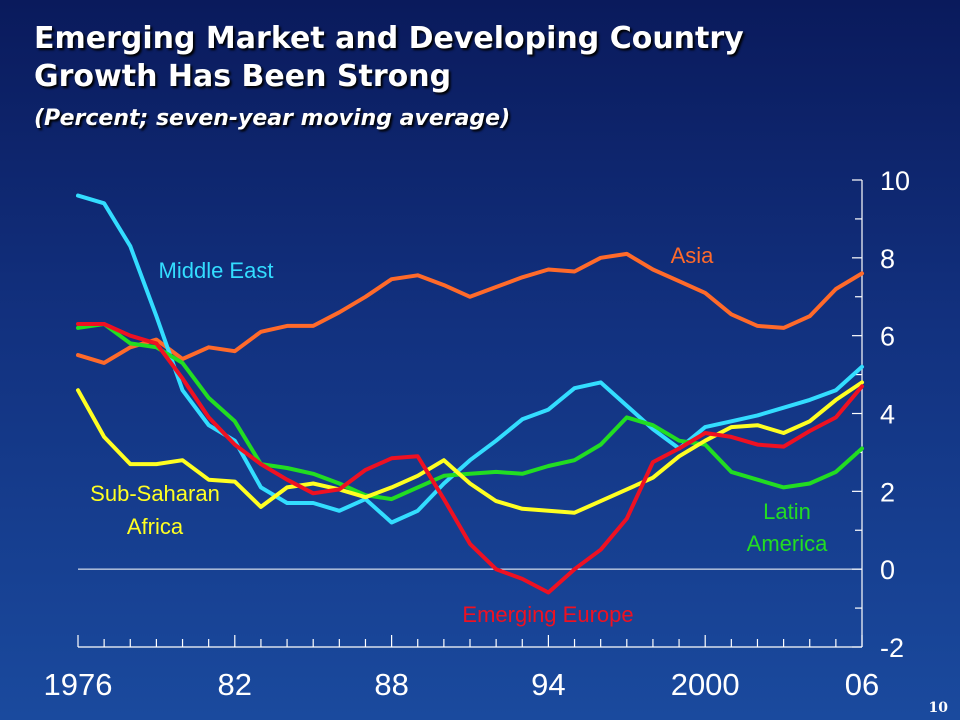 The width and height of the screenshot is (960, 720). I want to click on y-tick-label: 10, so click(895, 181).